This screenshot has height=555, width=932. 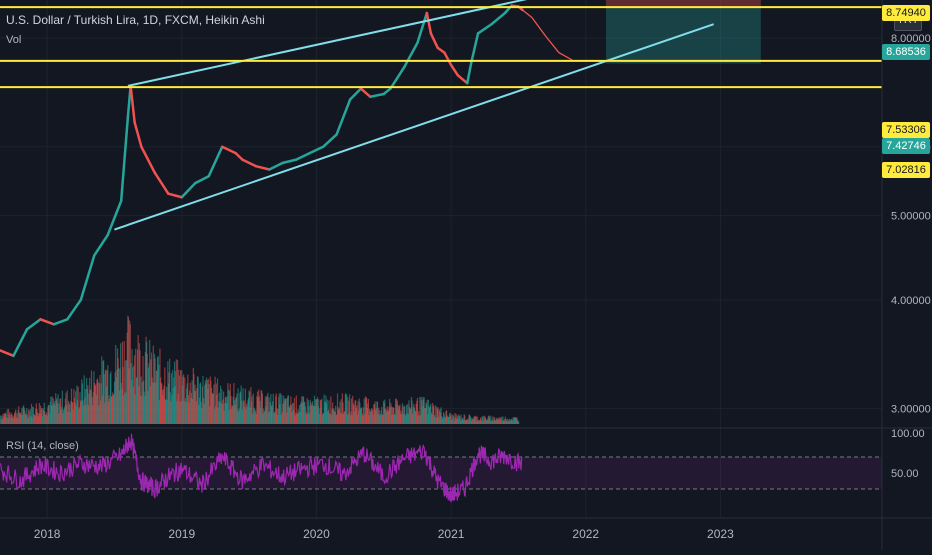 I want to click on x-tick-label: 2021, so click(x=451, y=534).